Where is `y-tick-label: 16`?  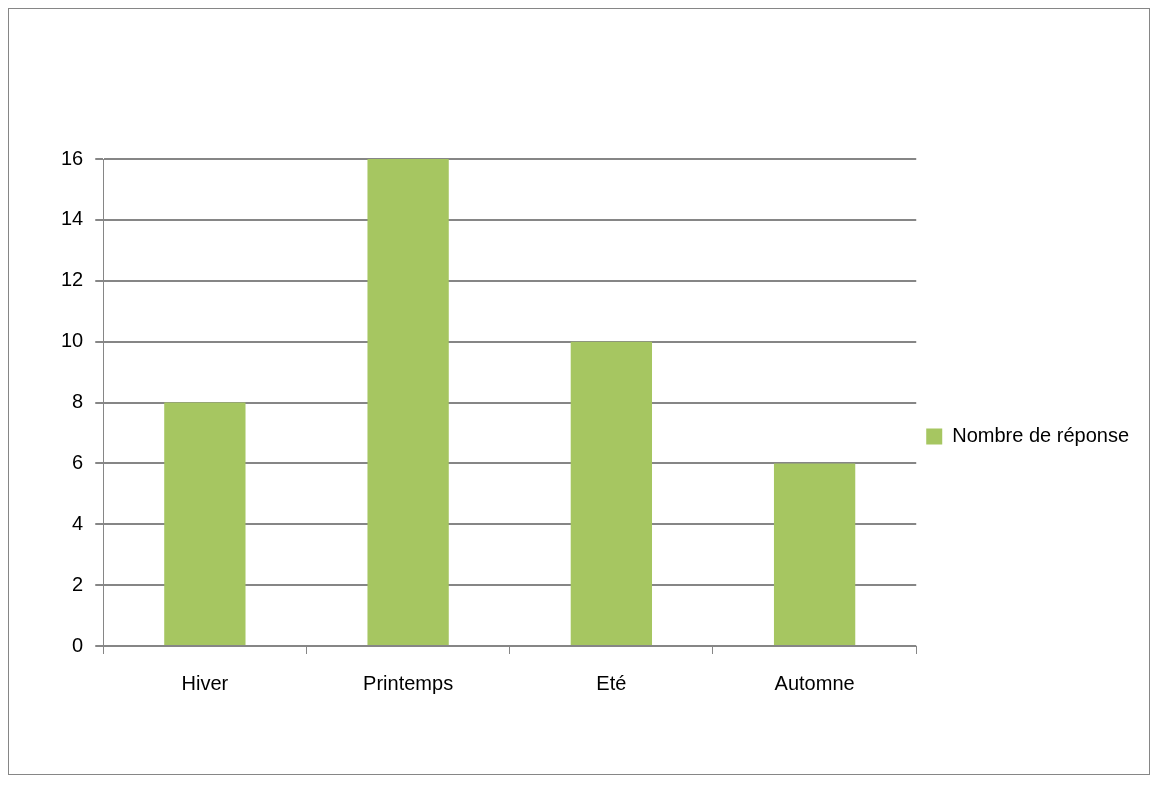 y-tick-label: 16 is located at coordinates (72, 157).